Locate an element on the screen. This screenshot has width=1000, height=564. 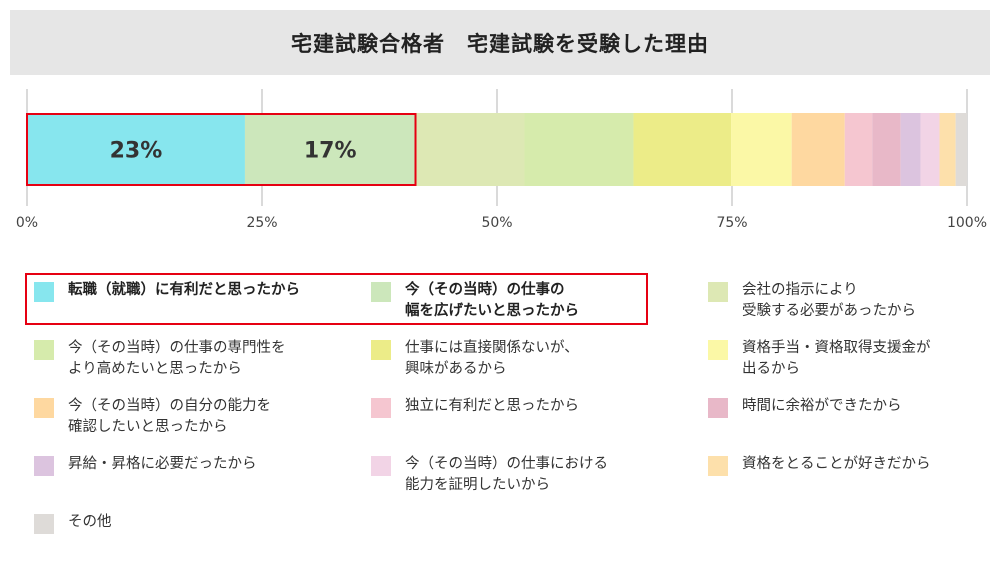
x-tick-label-4: 100% is located at coordinates (967, 223).